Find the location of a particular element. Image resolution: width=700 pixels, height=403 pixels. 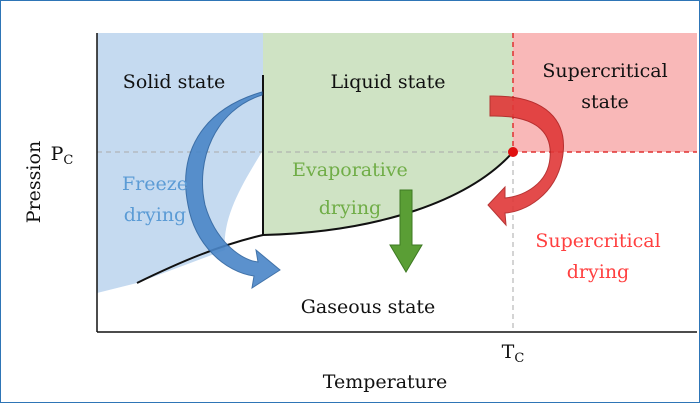

critical-point is located at coordinates (513, 152).